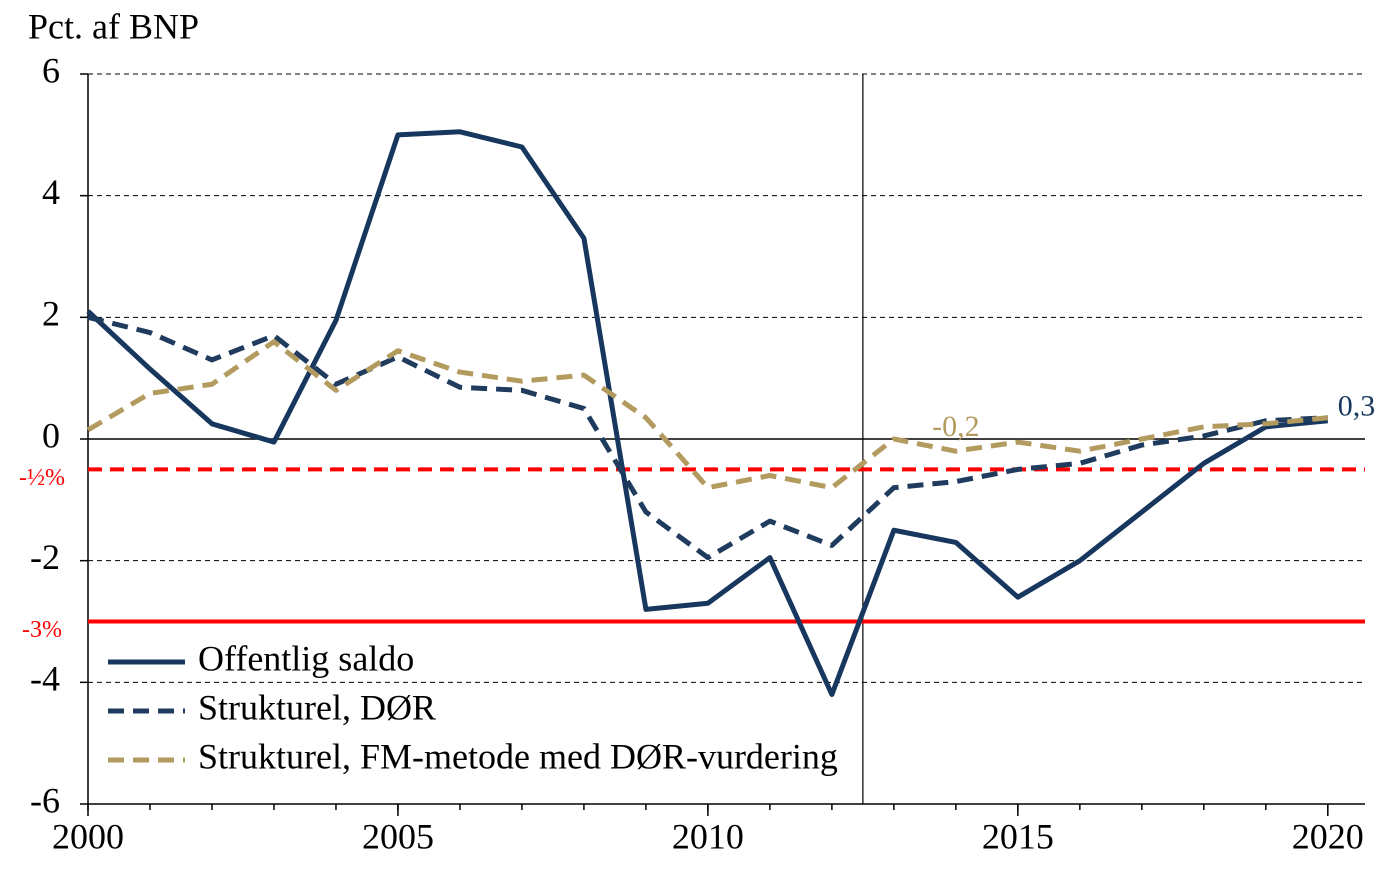 This screenshot has width=1380, height=869. I want to click on y-tick-label: -2, so click(45, 557).